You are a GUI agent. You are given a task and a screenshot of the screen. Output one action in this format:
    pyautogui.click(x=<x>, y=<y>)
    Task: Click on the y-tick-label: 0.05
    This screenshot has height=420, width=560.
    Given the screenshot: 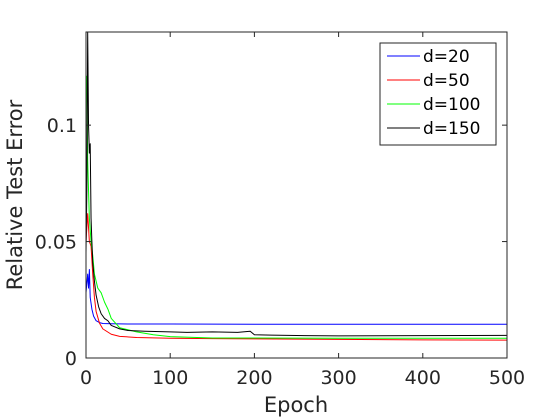 What is the action you would take?
    pyautogui.click(x=56, y=243)
    